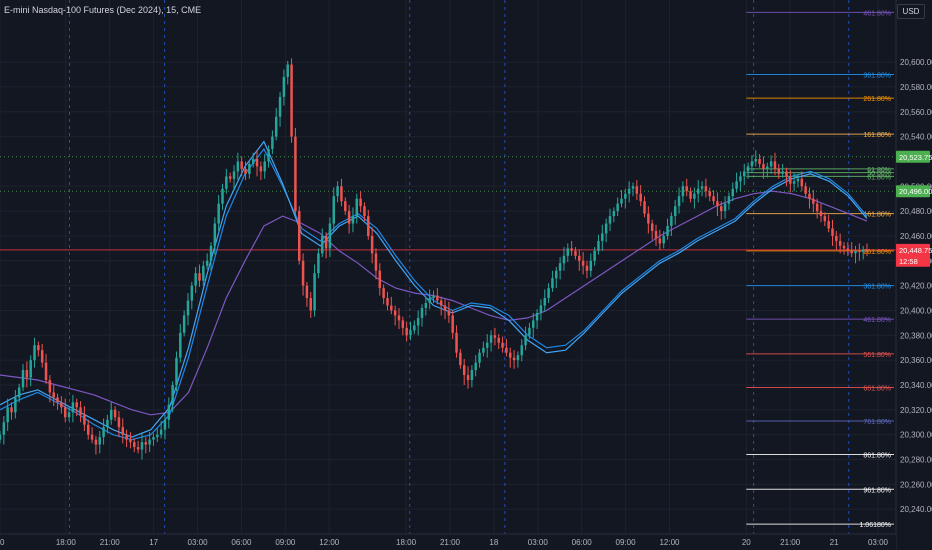 Image resolution: width=932 pixels, height=550 pixels. What do you see at coordinates (915, 250) in the screenshot?
I see `price-tag-label: 20,448.75` at bounding box center [915, 250].